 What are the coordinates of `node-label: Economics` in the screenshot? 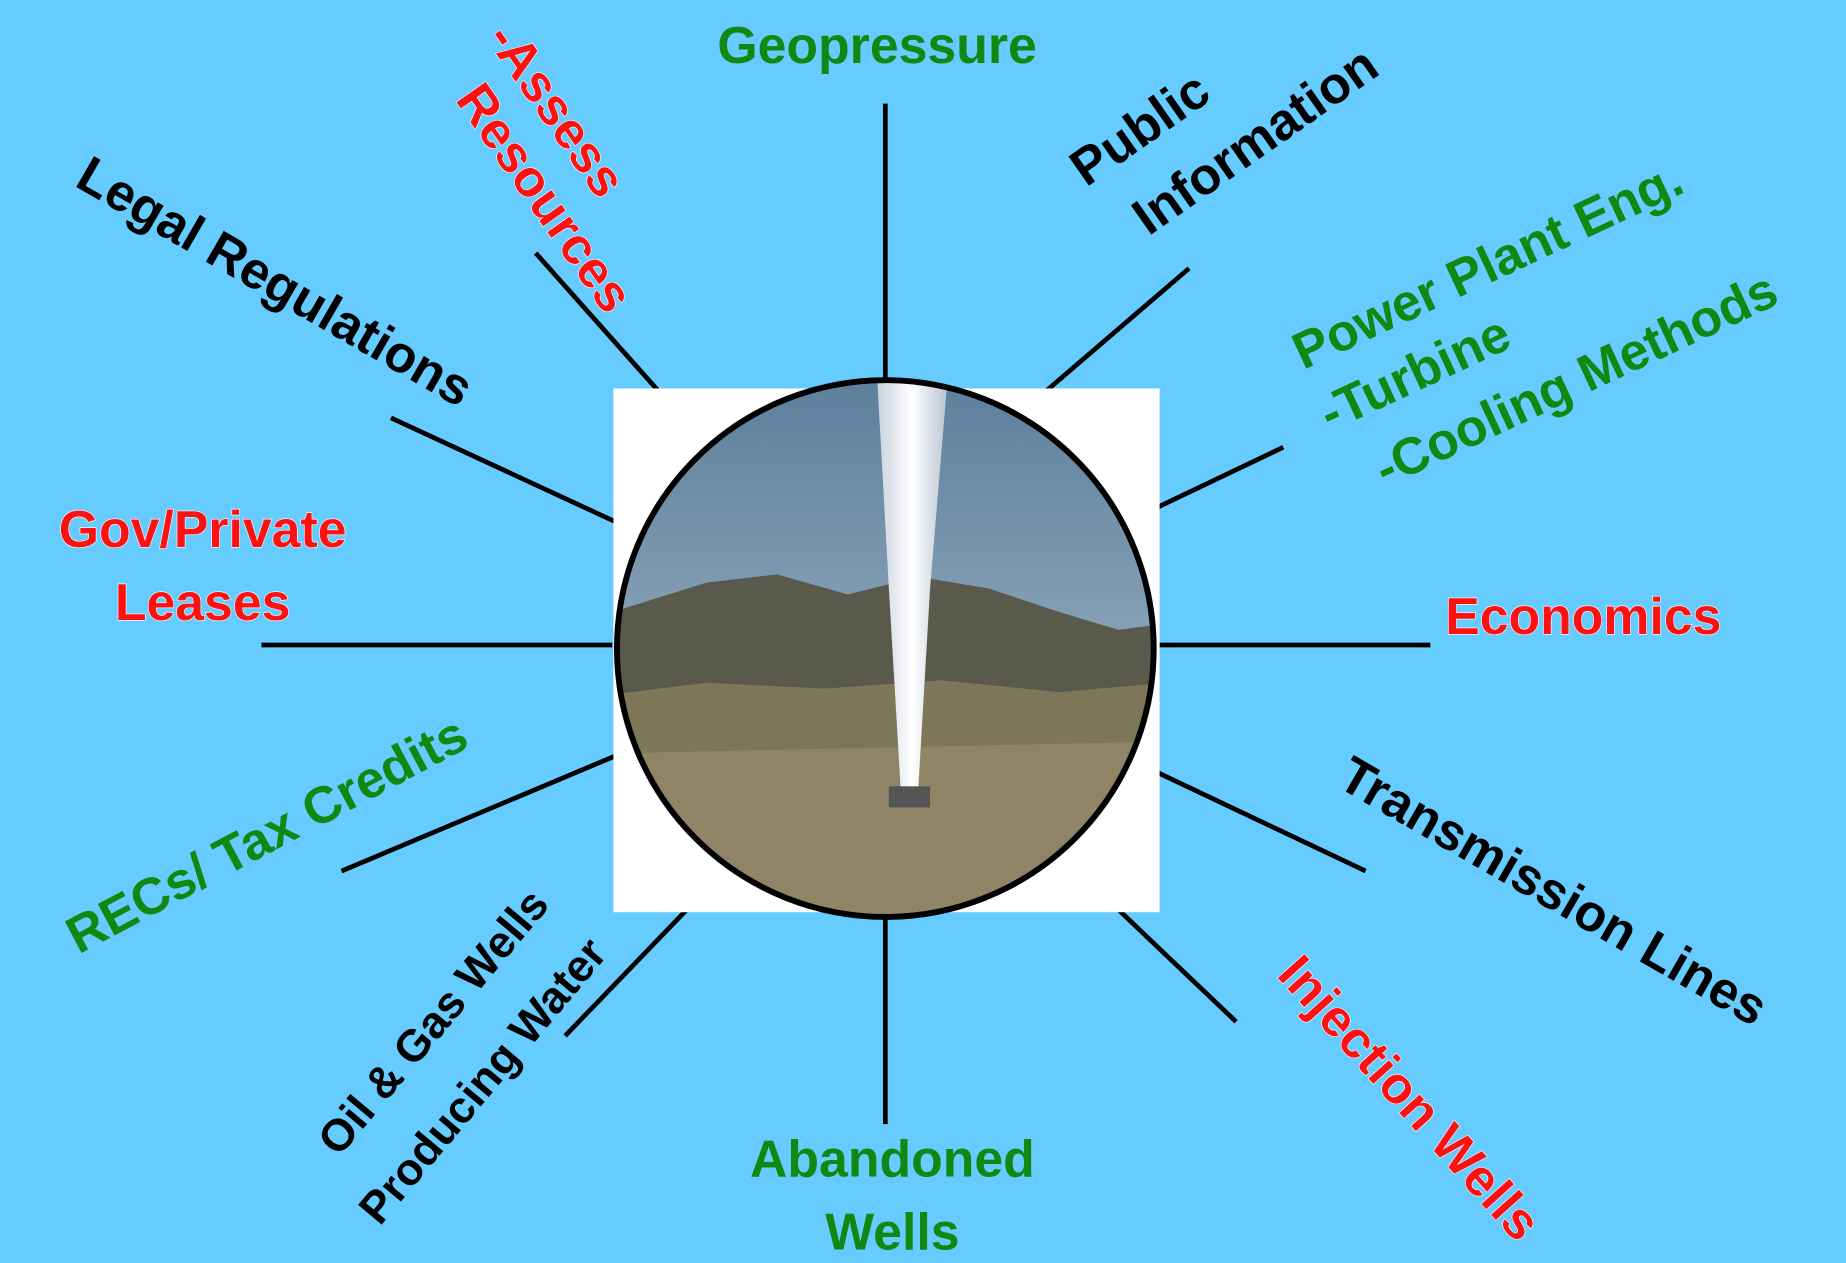 It's located at (1583, 616).